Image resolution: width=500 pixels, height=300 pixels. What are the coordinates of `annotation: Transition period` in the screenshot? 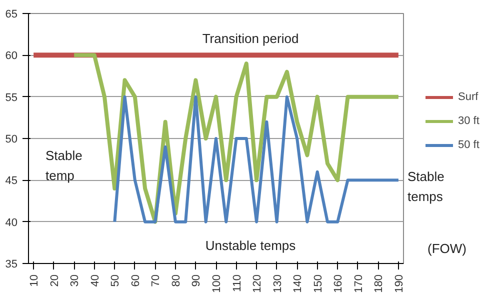 It's located at (250, 38).